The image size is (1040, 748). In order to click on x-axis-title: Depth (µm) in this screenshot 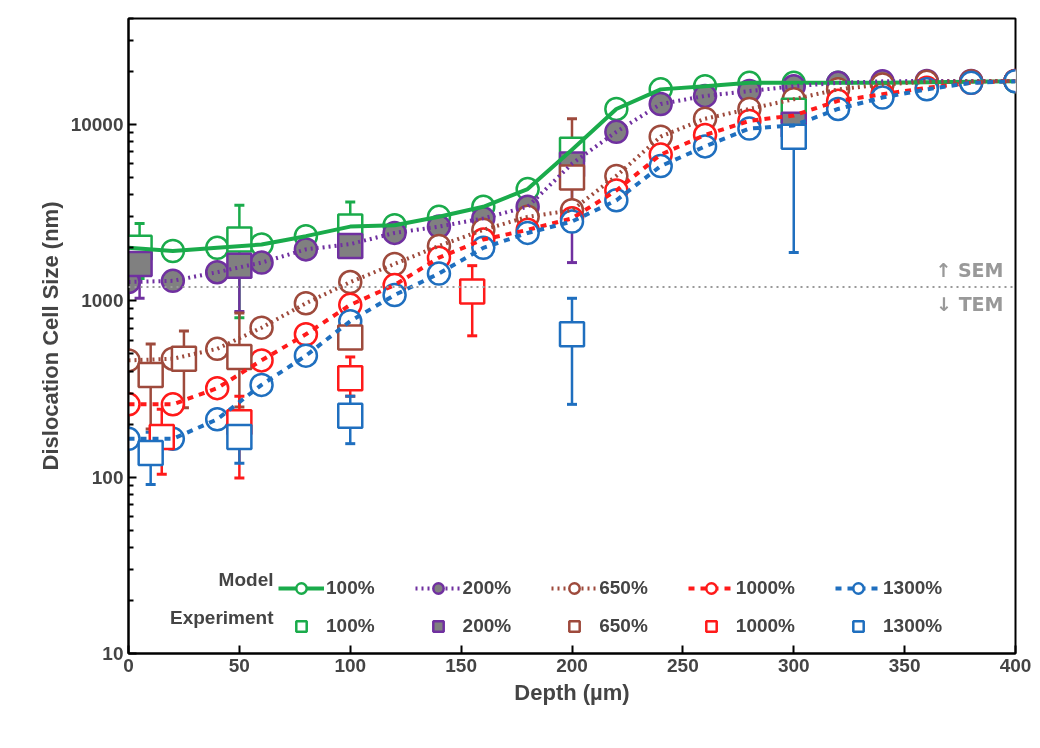, I will do `click(572, 692)`.